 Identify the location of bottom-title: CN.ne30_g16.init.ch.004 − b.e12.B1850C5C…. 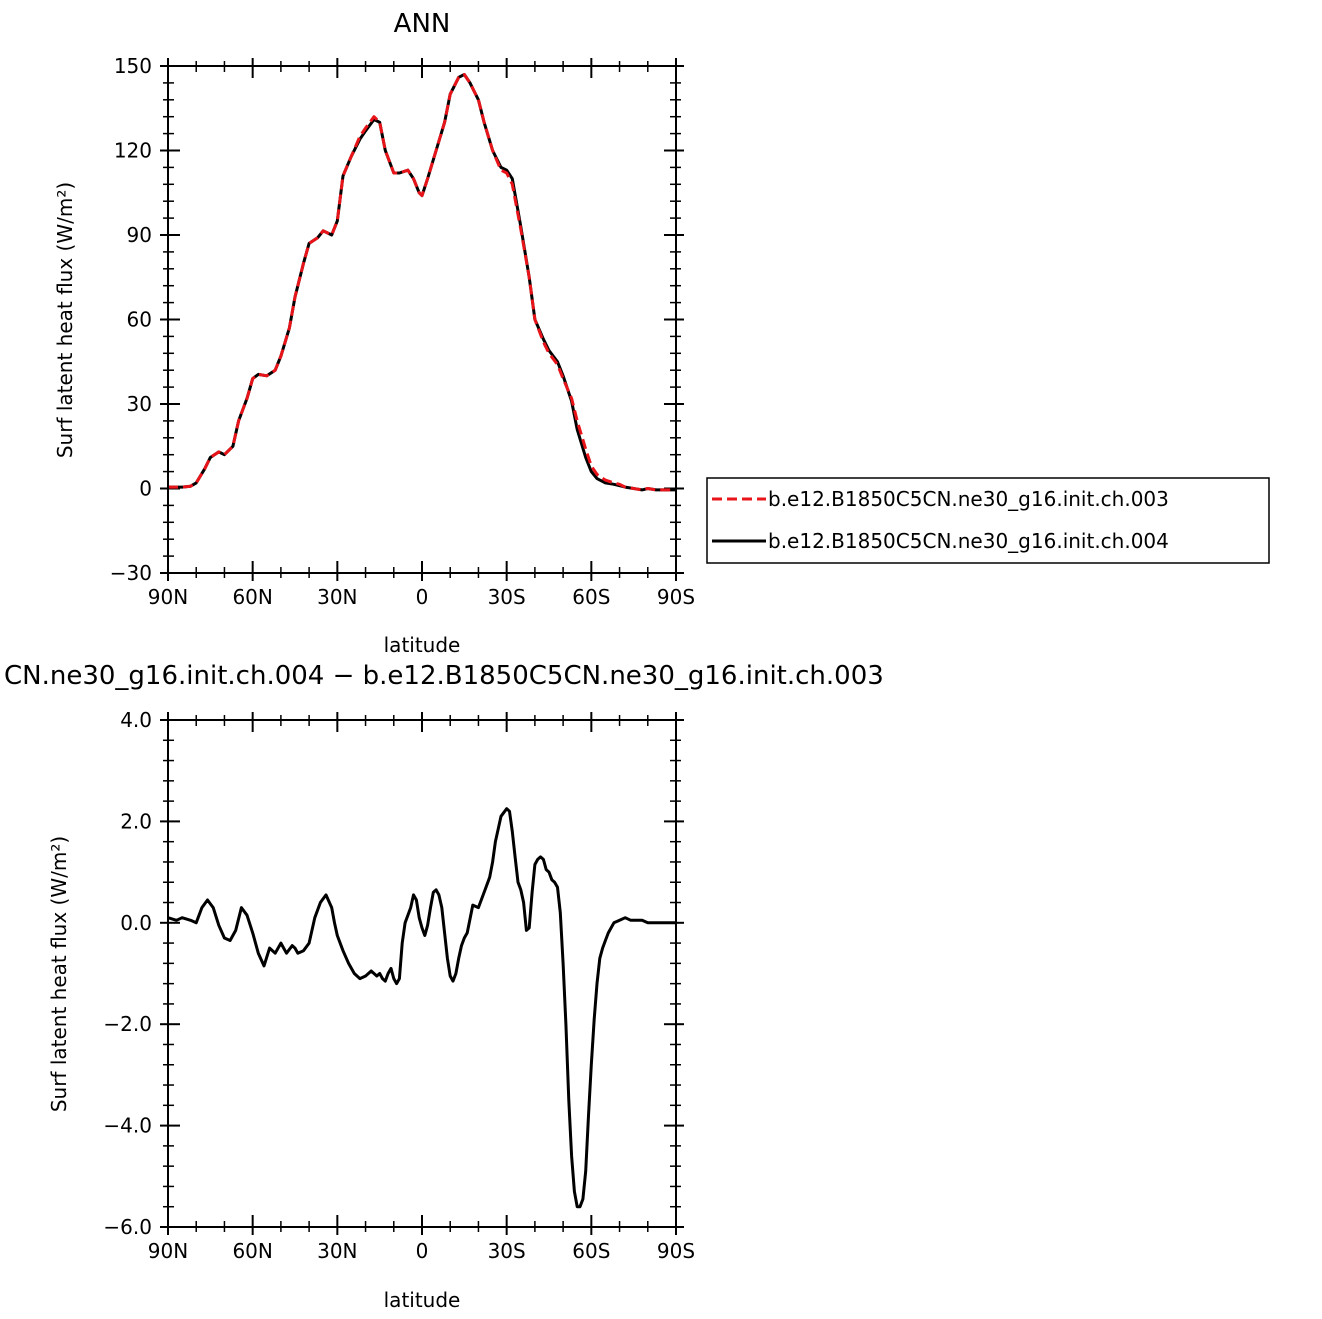
(444, 676).